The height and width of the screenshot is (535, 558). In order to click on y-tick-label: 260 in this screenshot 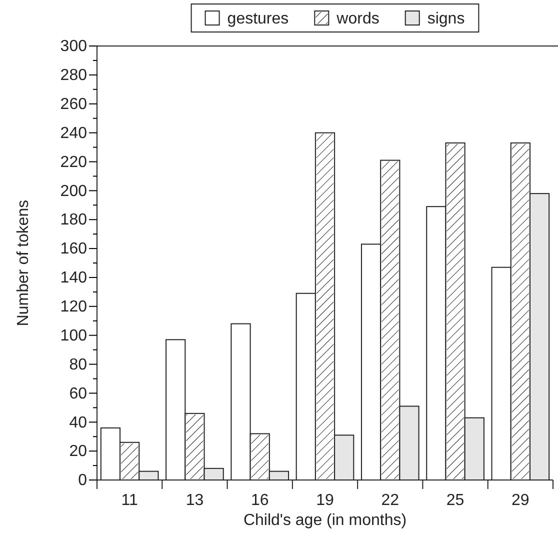, I will do `click(74, 104)`.